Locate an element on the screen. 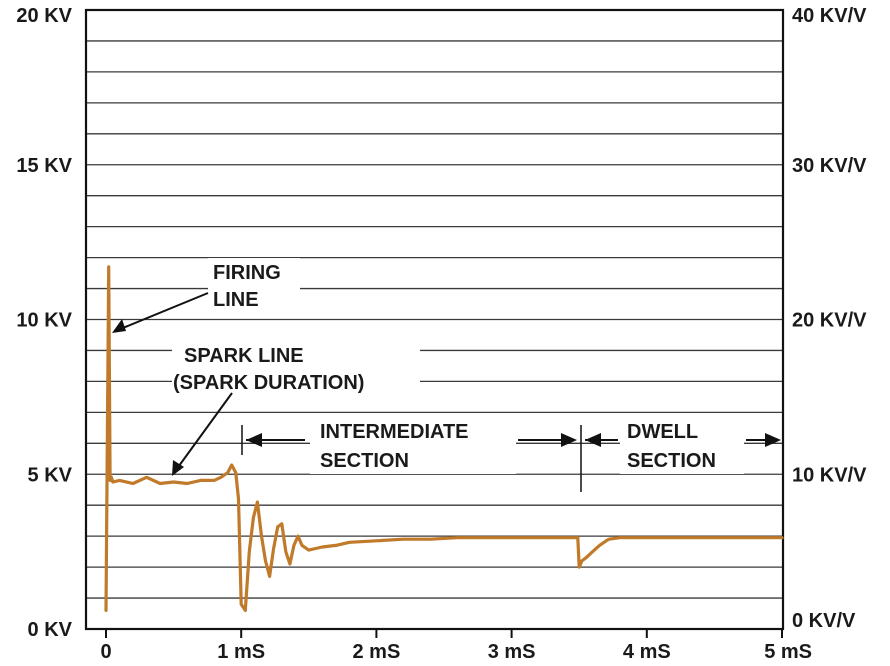 The height and width of the screenshot is (666, 890). x-tick-label: 3 mS is located at coordinates (512, 652).